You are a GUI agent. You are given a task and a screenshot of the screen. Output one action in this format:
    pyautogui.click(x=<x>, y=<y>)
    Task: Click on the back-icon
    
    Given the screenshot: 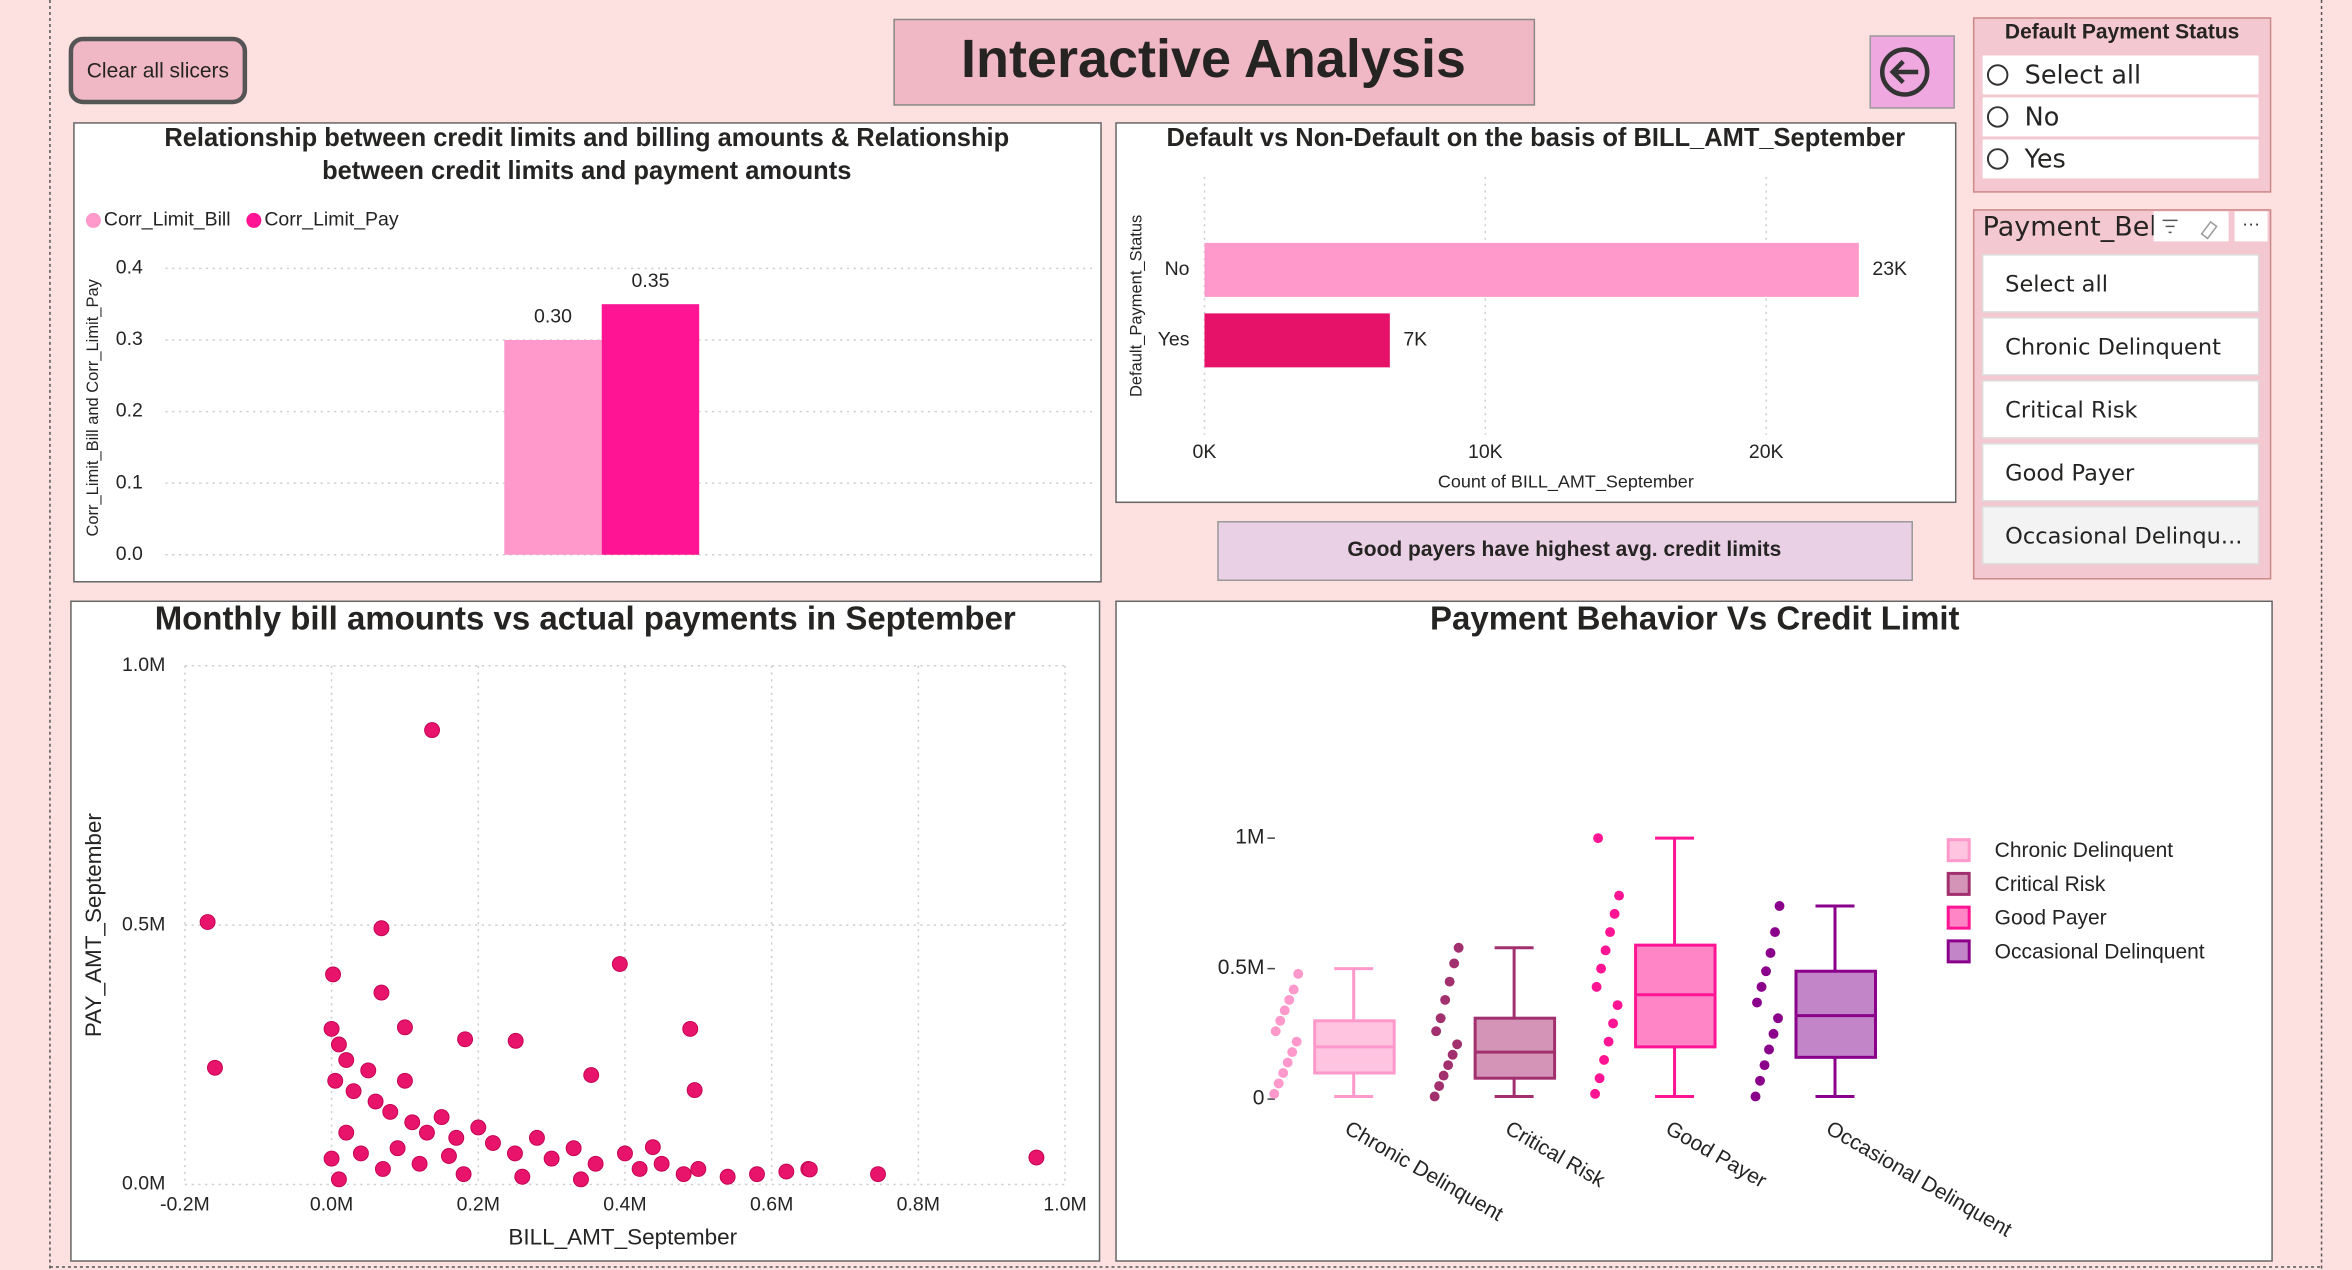 What is the action you would take?
    pyautogui.click(x=1904, y=72)
    